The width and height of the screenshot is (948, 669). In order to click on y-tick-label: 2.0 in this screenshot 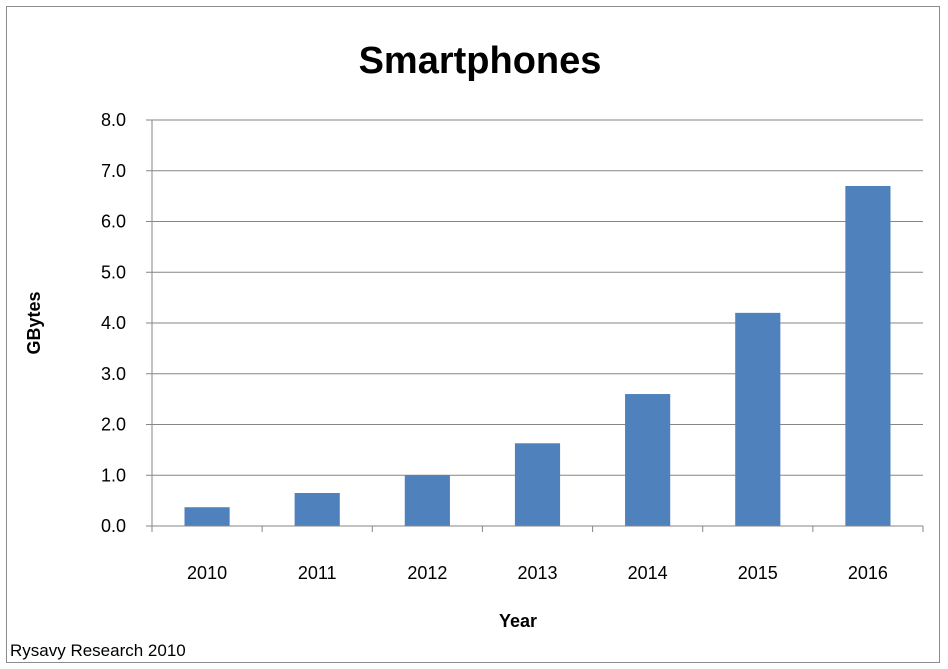, I will do `click(113, 425)`.